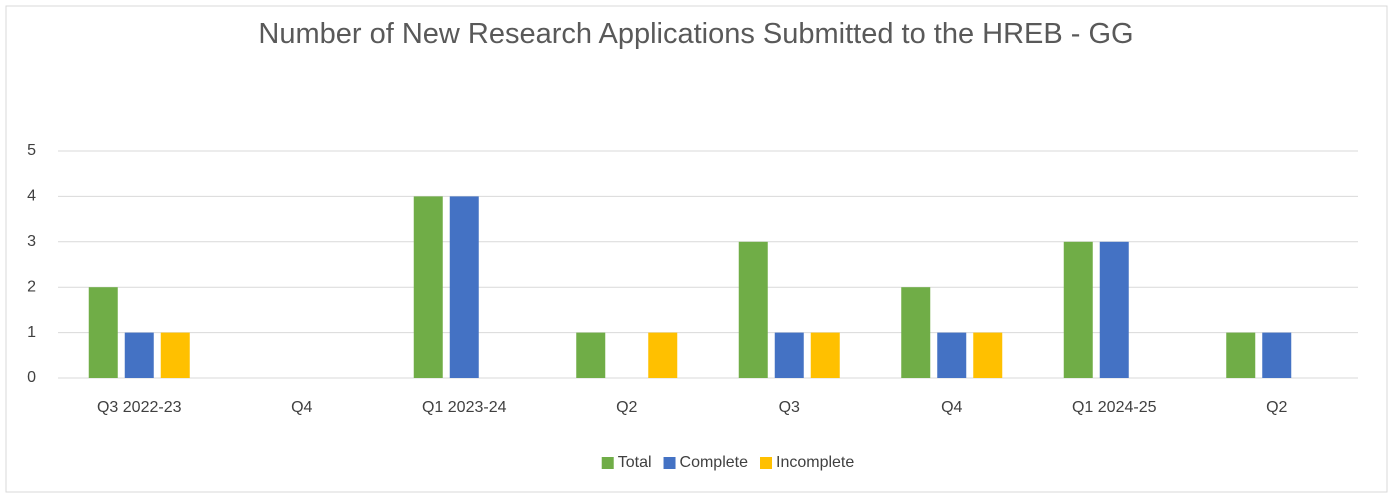 Image resolution: width=1393 pixels, height=498 pixels. Describe the element at coordinates (464, 407) in the screenshot. I see `x-tick-label: Q1 2023-24` at that location.